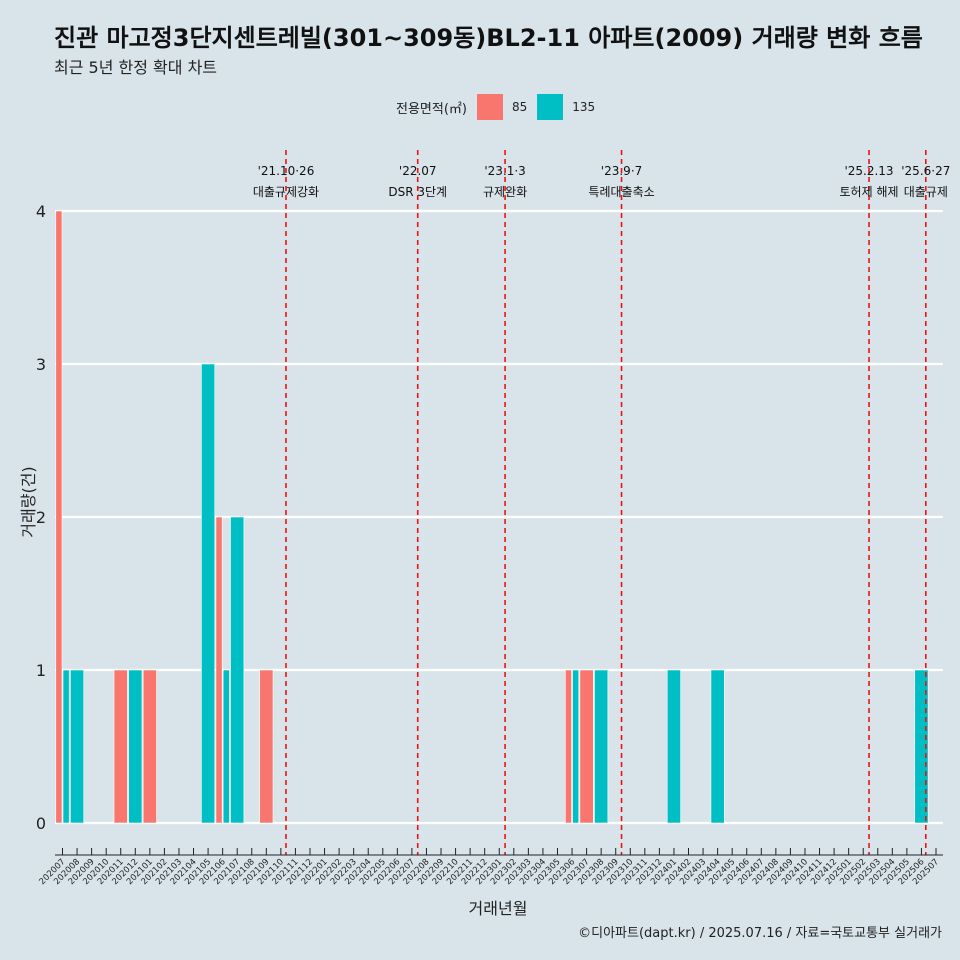  Describe the element at coordinates (504, 171) in the screenshot. I see `event-date-2: '23.1·3` at that location.